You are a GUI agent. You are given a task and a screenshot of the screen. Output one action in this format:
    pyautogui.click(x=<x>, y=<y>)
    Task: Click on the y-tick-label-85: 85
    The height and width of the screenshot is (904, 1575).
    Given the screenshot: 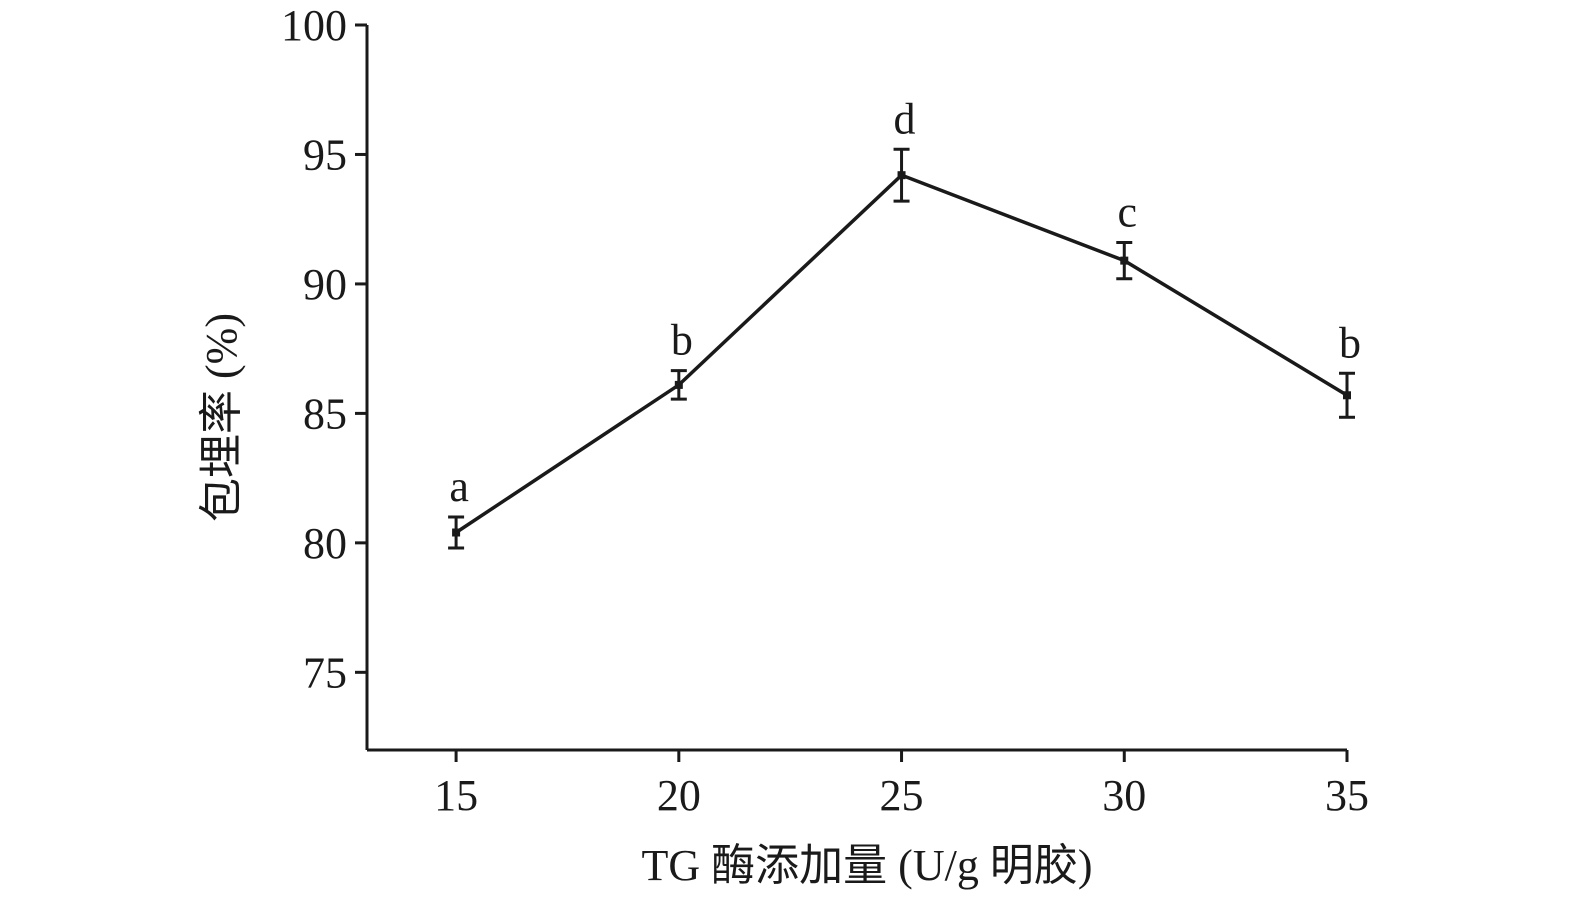 What is the action you would take?
    pyautogui.click(x=325, y=413)
    